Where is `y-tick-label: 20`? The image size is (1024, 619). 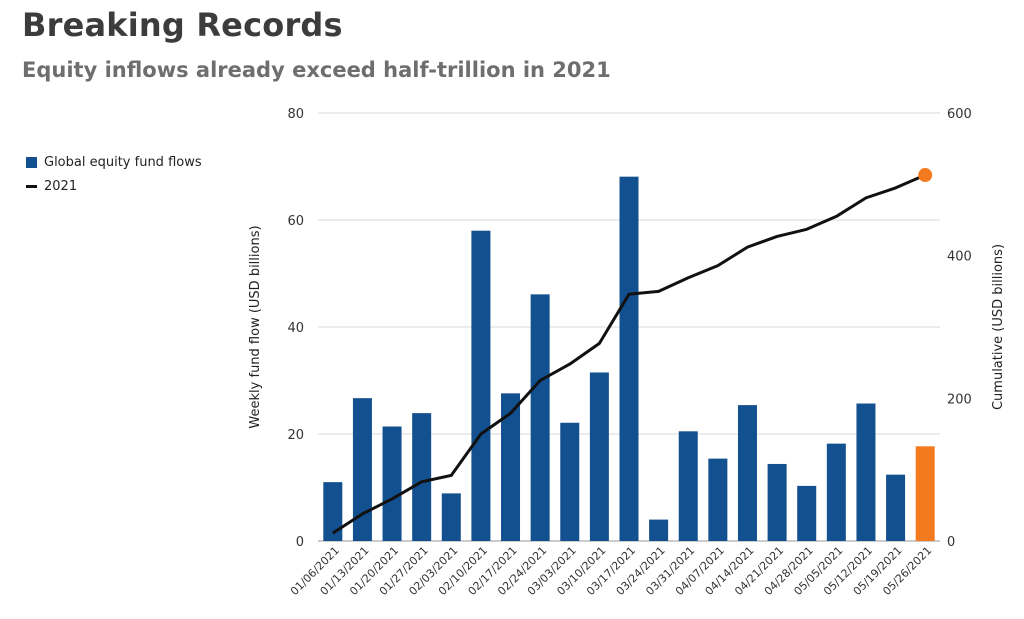 y-tick-label: 20 is located at coordinates (295, 435).